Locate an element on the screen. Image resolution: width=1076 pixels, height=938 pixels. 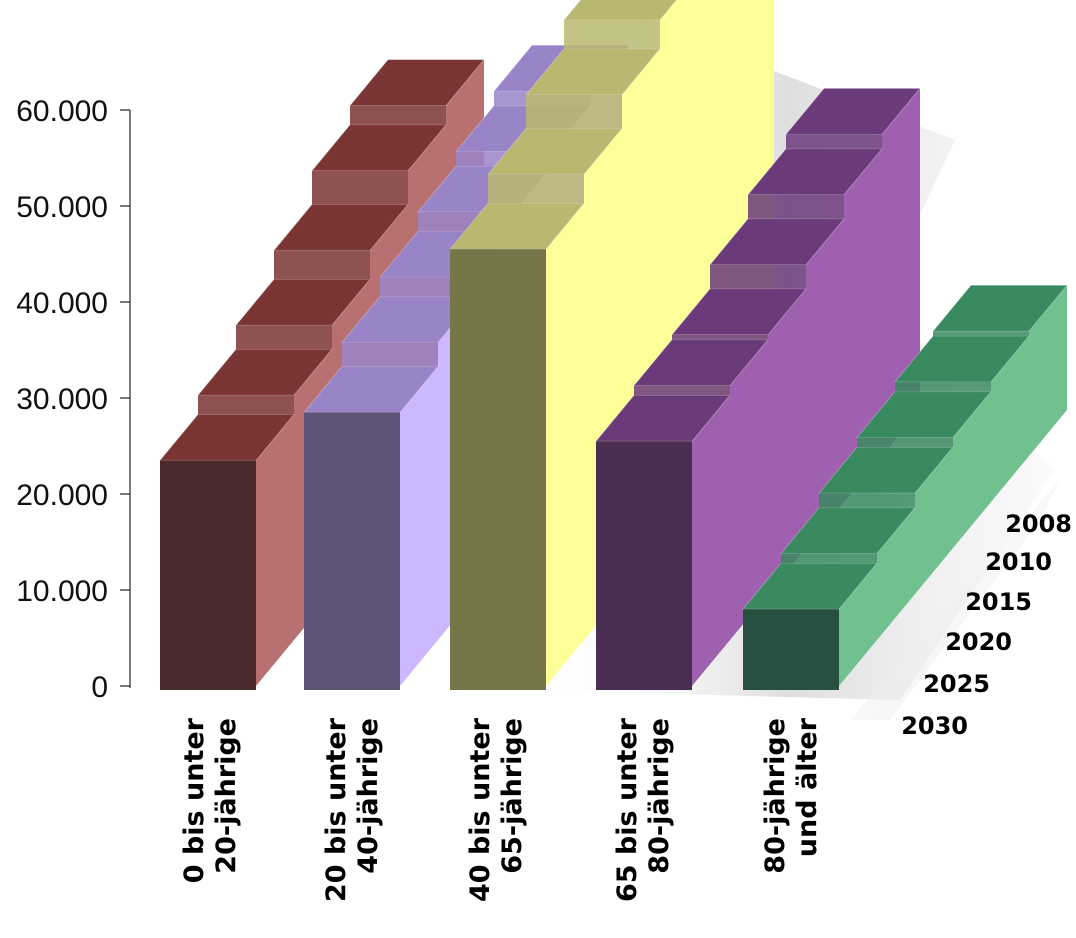
series-label-2010: 2010 is located at coordinates (1018, 562).